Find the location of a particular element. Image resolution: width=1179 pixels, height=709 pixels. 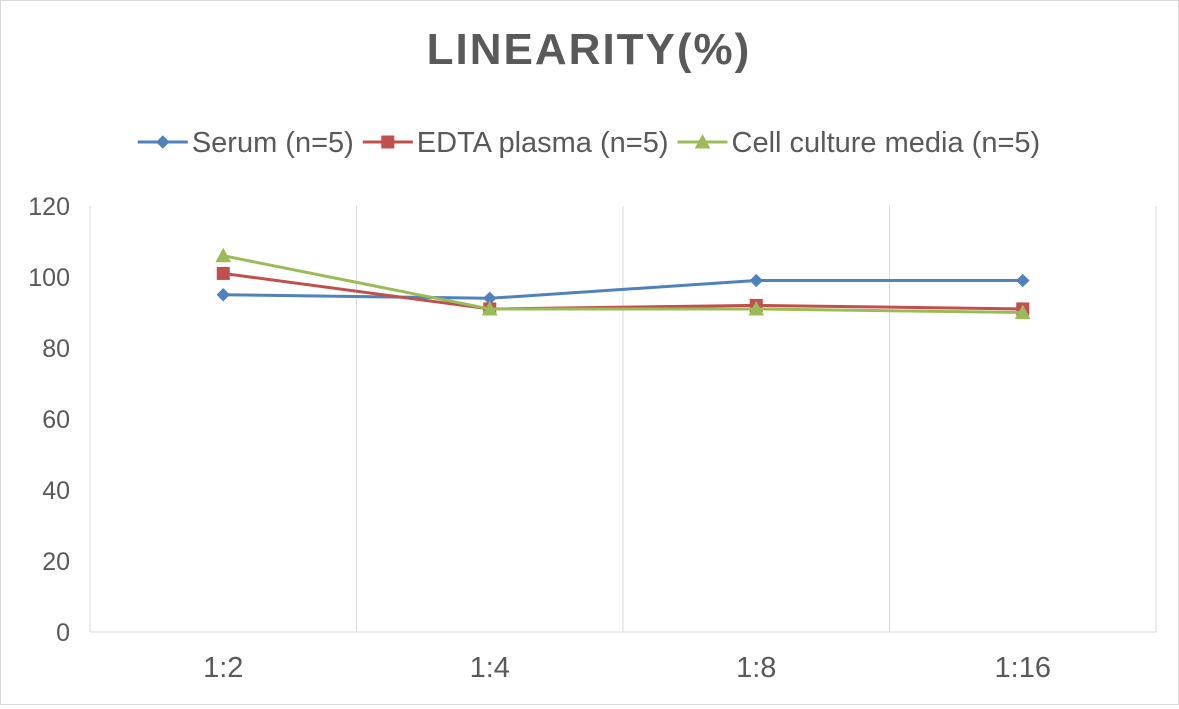

y-tick-label: 0 is located at coordinates (63, 633).